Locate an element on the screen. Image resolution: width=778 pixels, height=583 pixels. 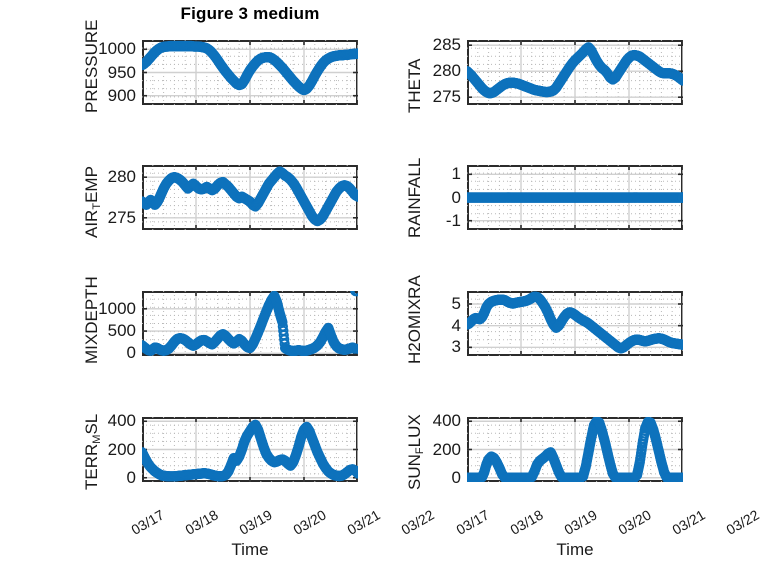
y-axis-label: PRESSURE is located at coordinates (91, 65).